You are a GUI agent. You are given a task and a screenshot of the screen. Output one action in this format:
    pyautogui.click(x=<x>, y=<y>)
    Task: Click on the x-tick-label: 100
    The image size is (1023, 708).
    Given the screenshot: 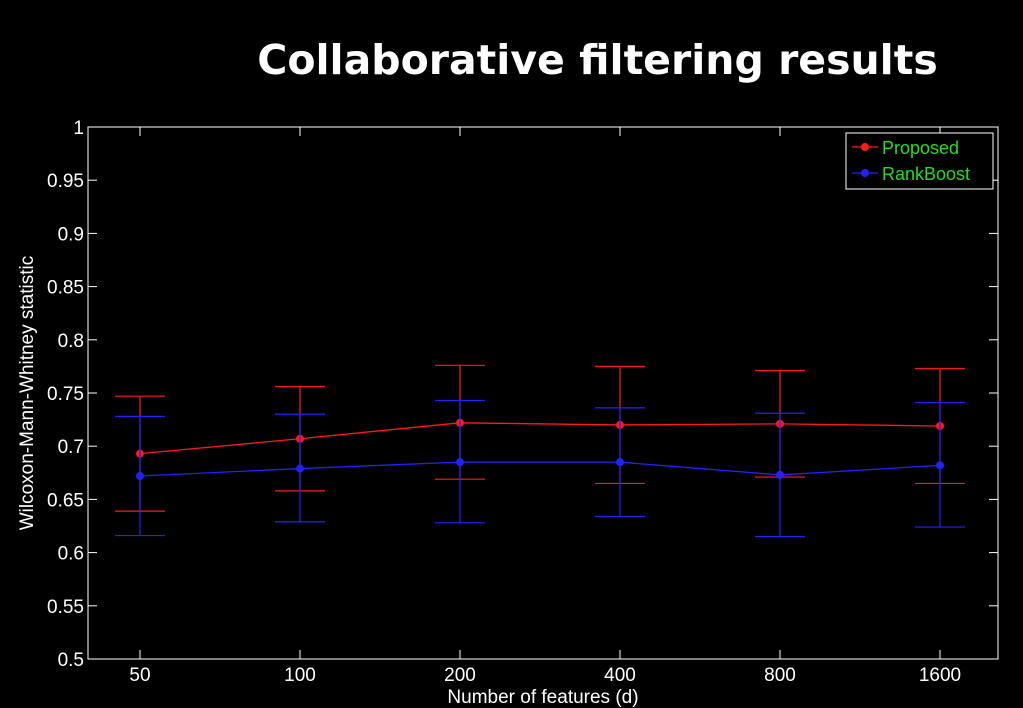 What is the action you would take?
    pyautogui.click(x=300, y=675)
    